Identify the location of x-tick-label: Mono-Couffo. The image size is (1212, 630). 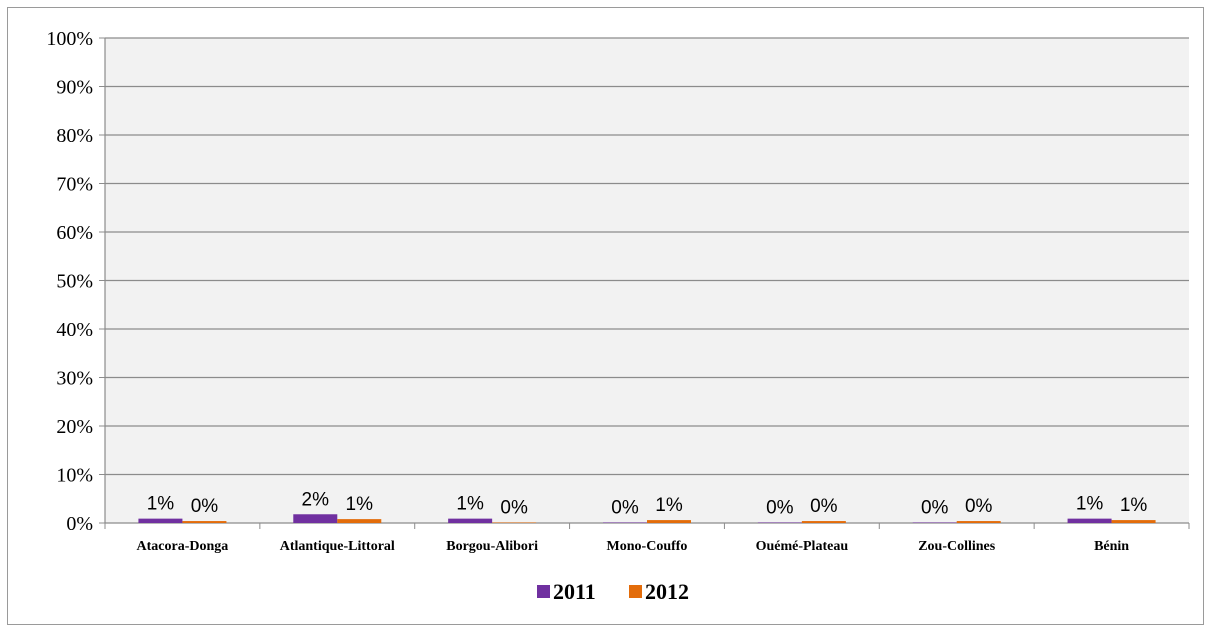
(647, 546).